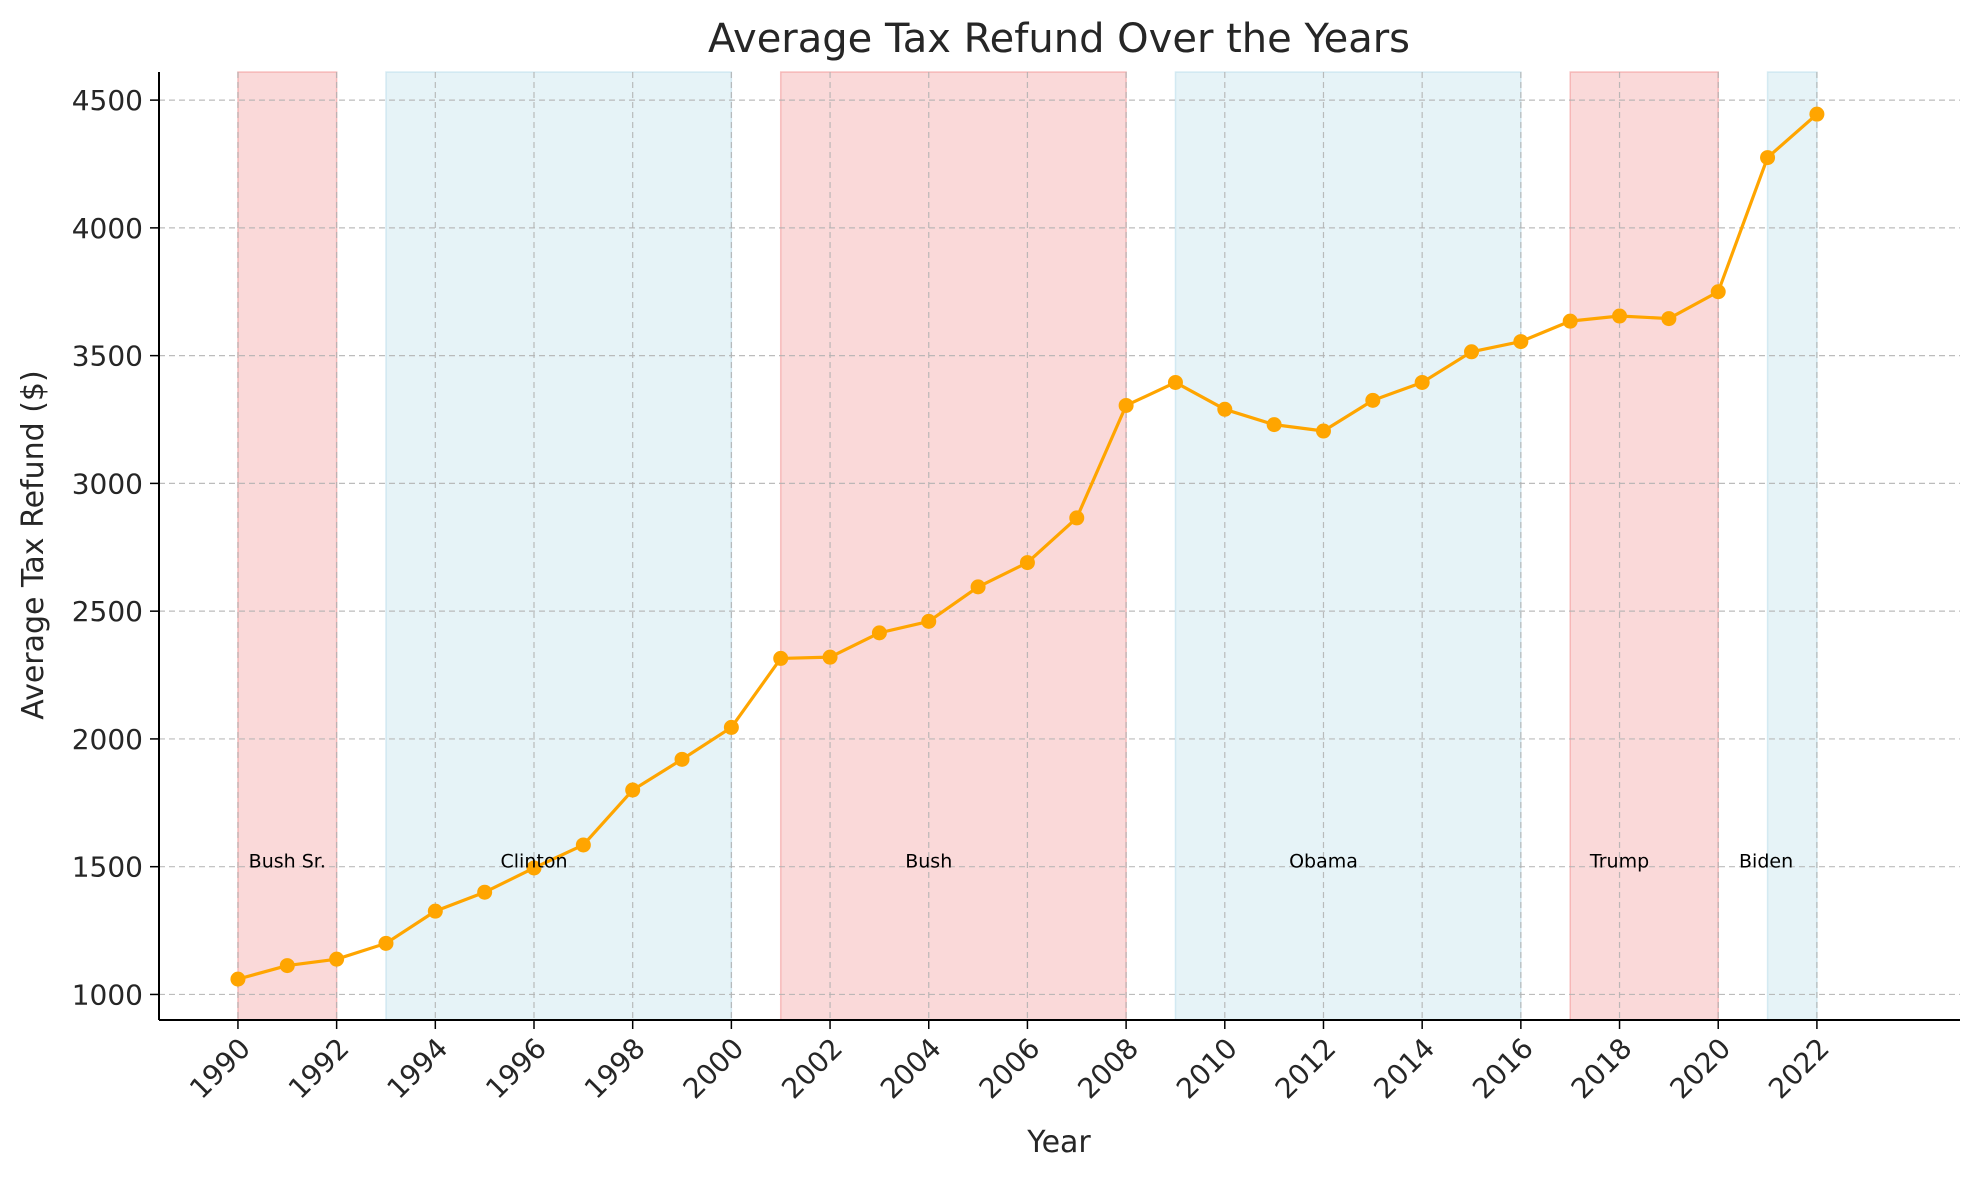 Image resolution: width=1980 pixels, height=1185 pixels. What do you see at coordinates (1404, 1069) in the screenshot?
I see `x-tick-label: 2014` at bounding box center [1404, 1069].